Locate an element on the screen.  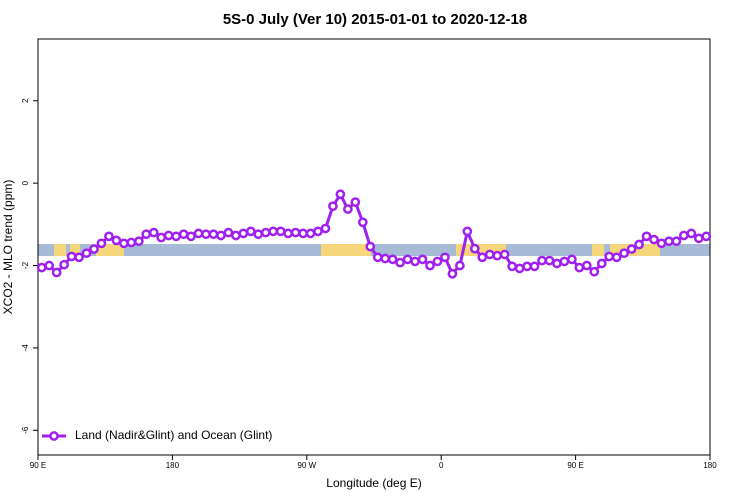
y-tick-label: 0 is located at coordinates (25, 182).